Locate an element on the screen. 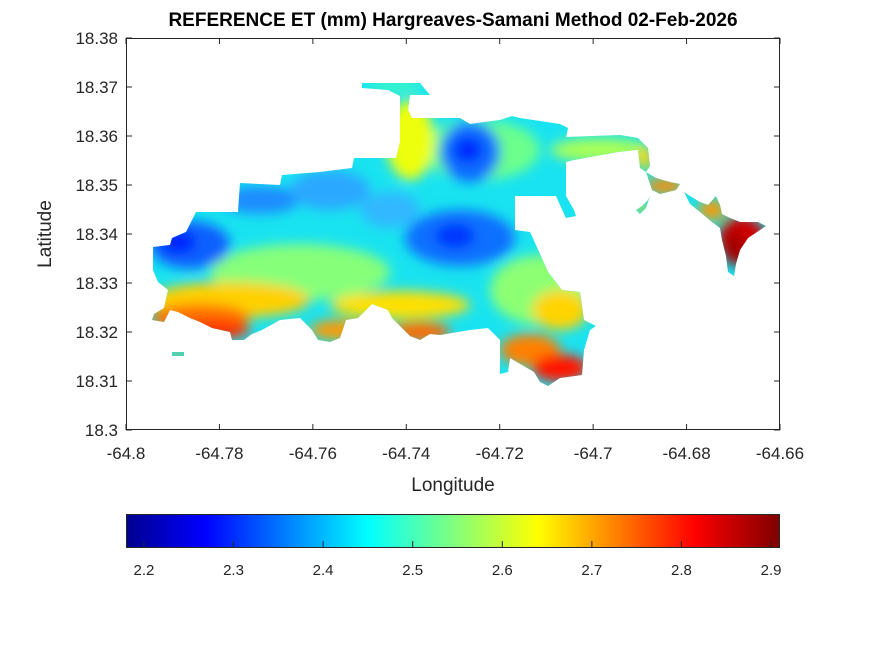  colorbar-tick-label: 2.7 is located at coordinates (591, 570).